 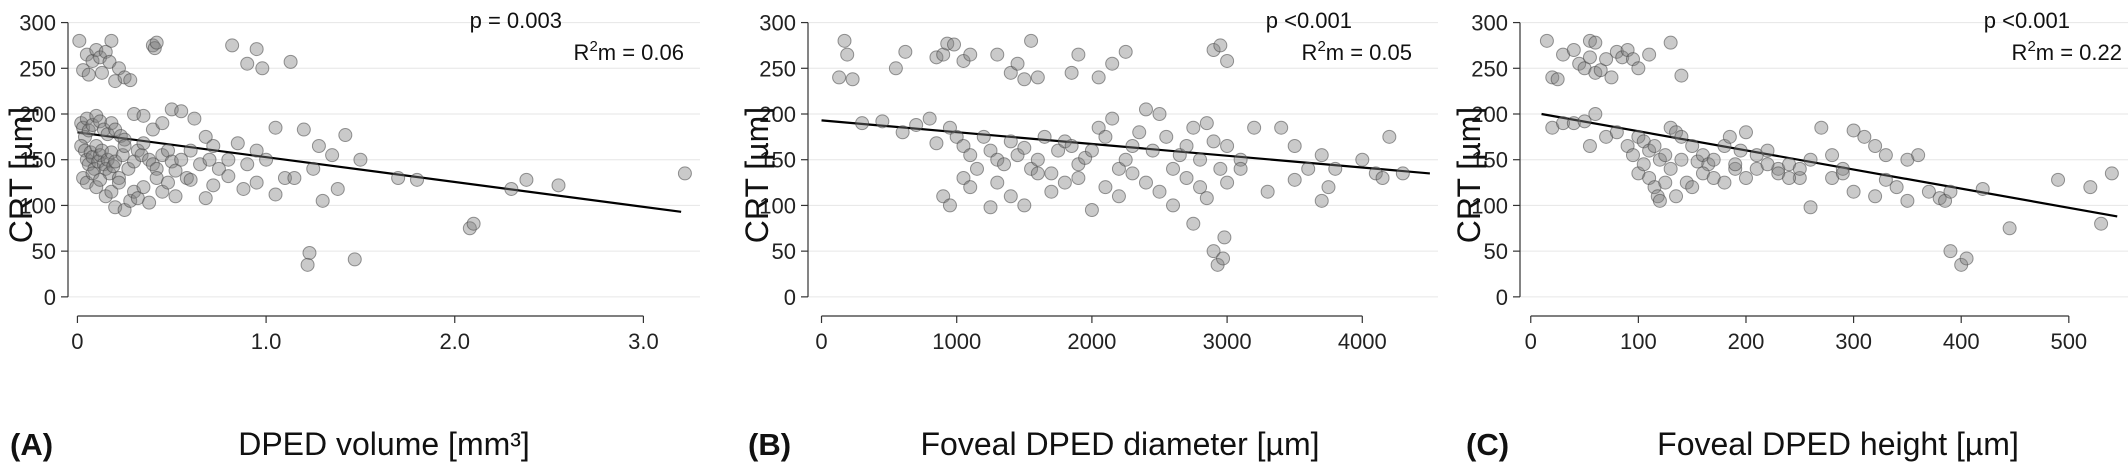 I want to click on r-squared-value: m = 0.22, so click(x=2079, y=52).